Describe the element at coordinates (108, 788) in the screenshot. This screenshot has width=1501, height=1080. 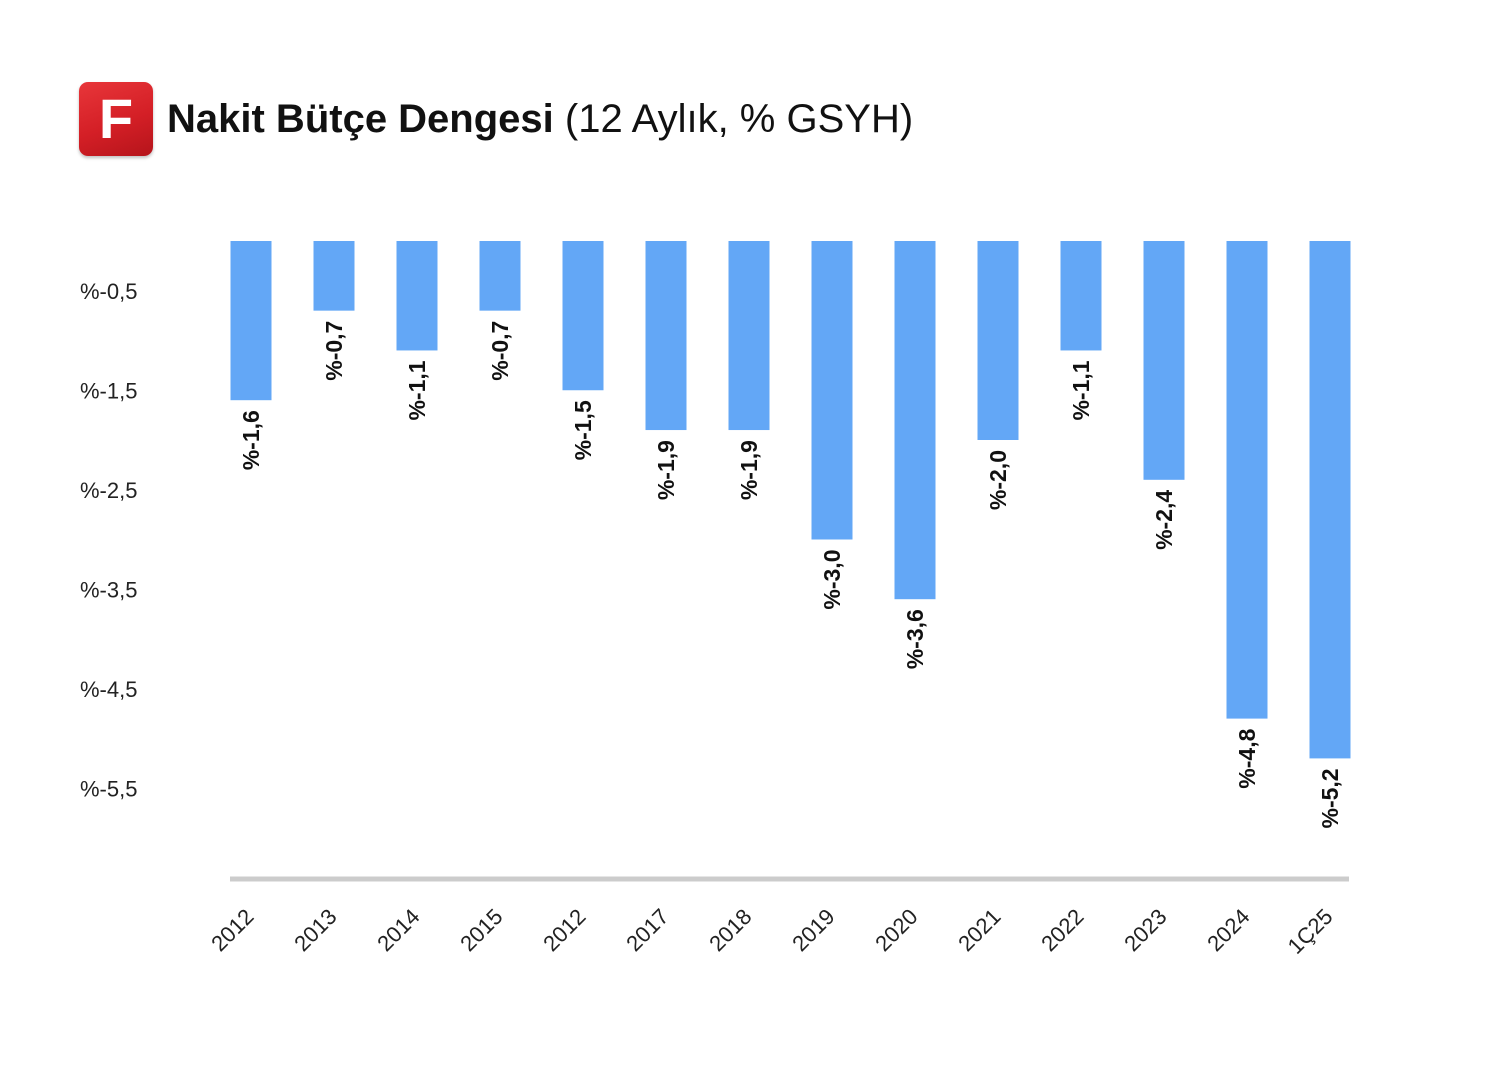
I see `y-tick-label: %-5,5` at that location.